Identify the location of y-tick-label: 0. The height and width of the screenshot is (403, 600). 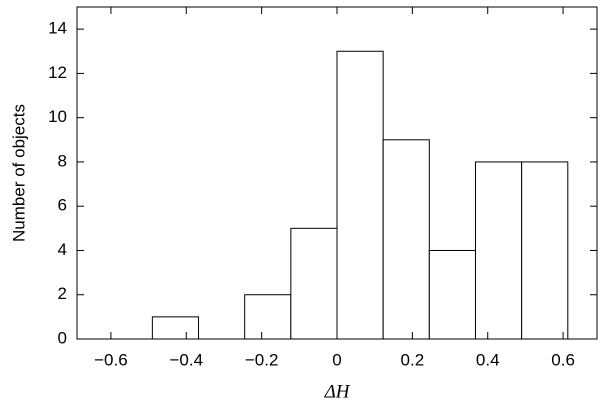
(62, 337).